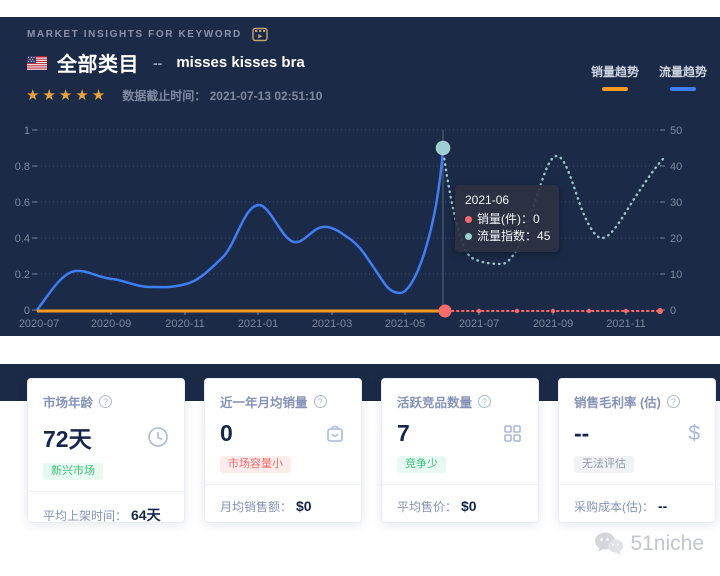 The image size is (720, 576). Describe the element at coordinates (676, 203) in the screenshot. I see `svg-text: 30` at that location.